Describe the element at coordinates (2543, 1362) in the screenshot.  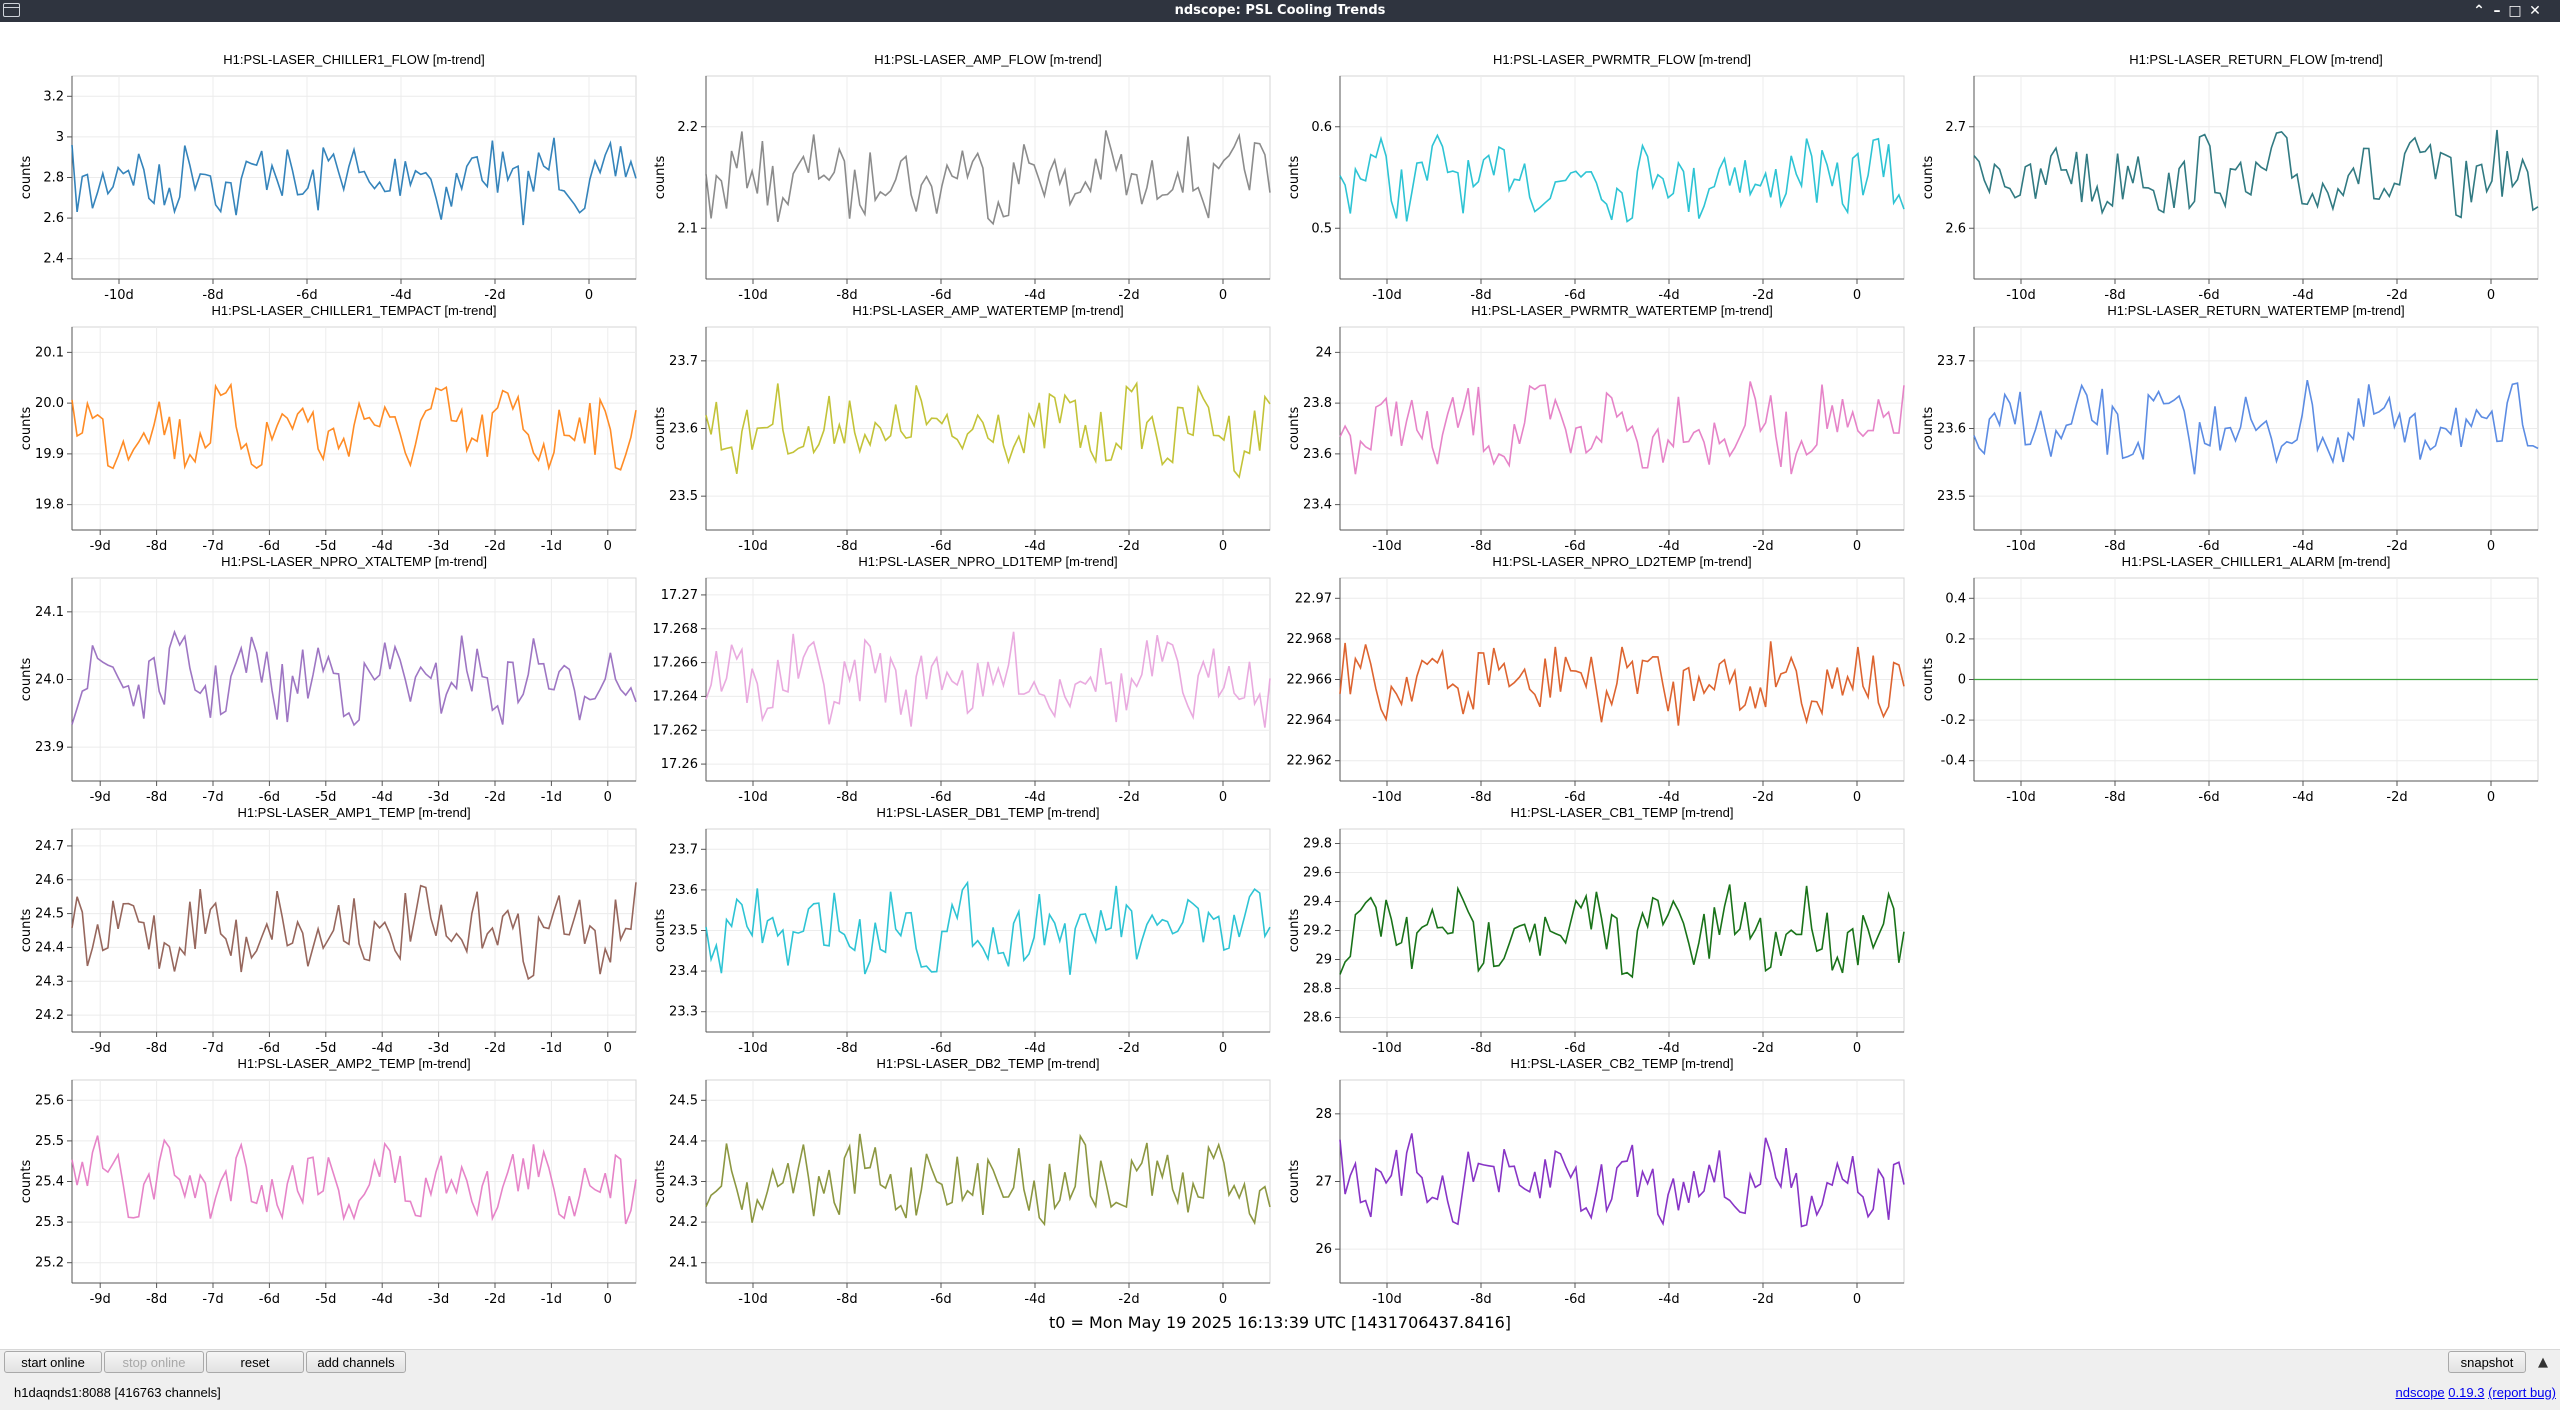
I see `expand-up-icon: ▲` at that location.